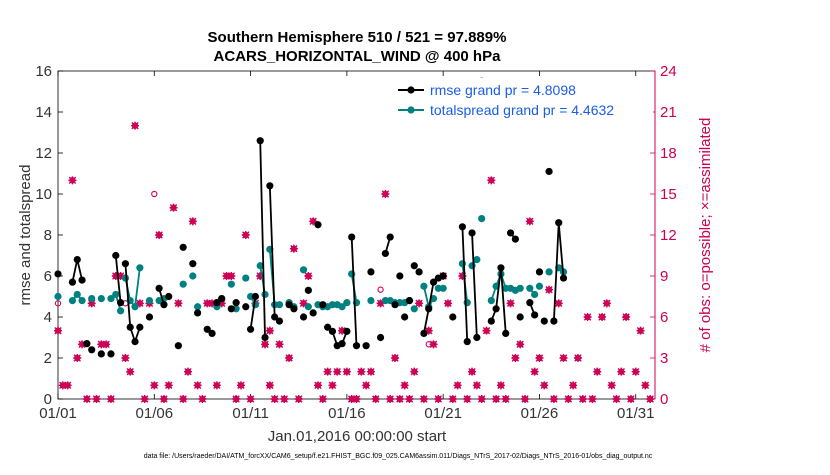 Image resolution: width=830 pixels, height=475 pixels. I want to click on y-left-tick-label-1: 2, so click(48, 358).